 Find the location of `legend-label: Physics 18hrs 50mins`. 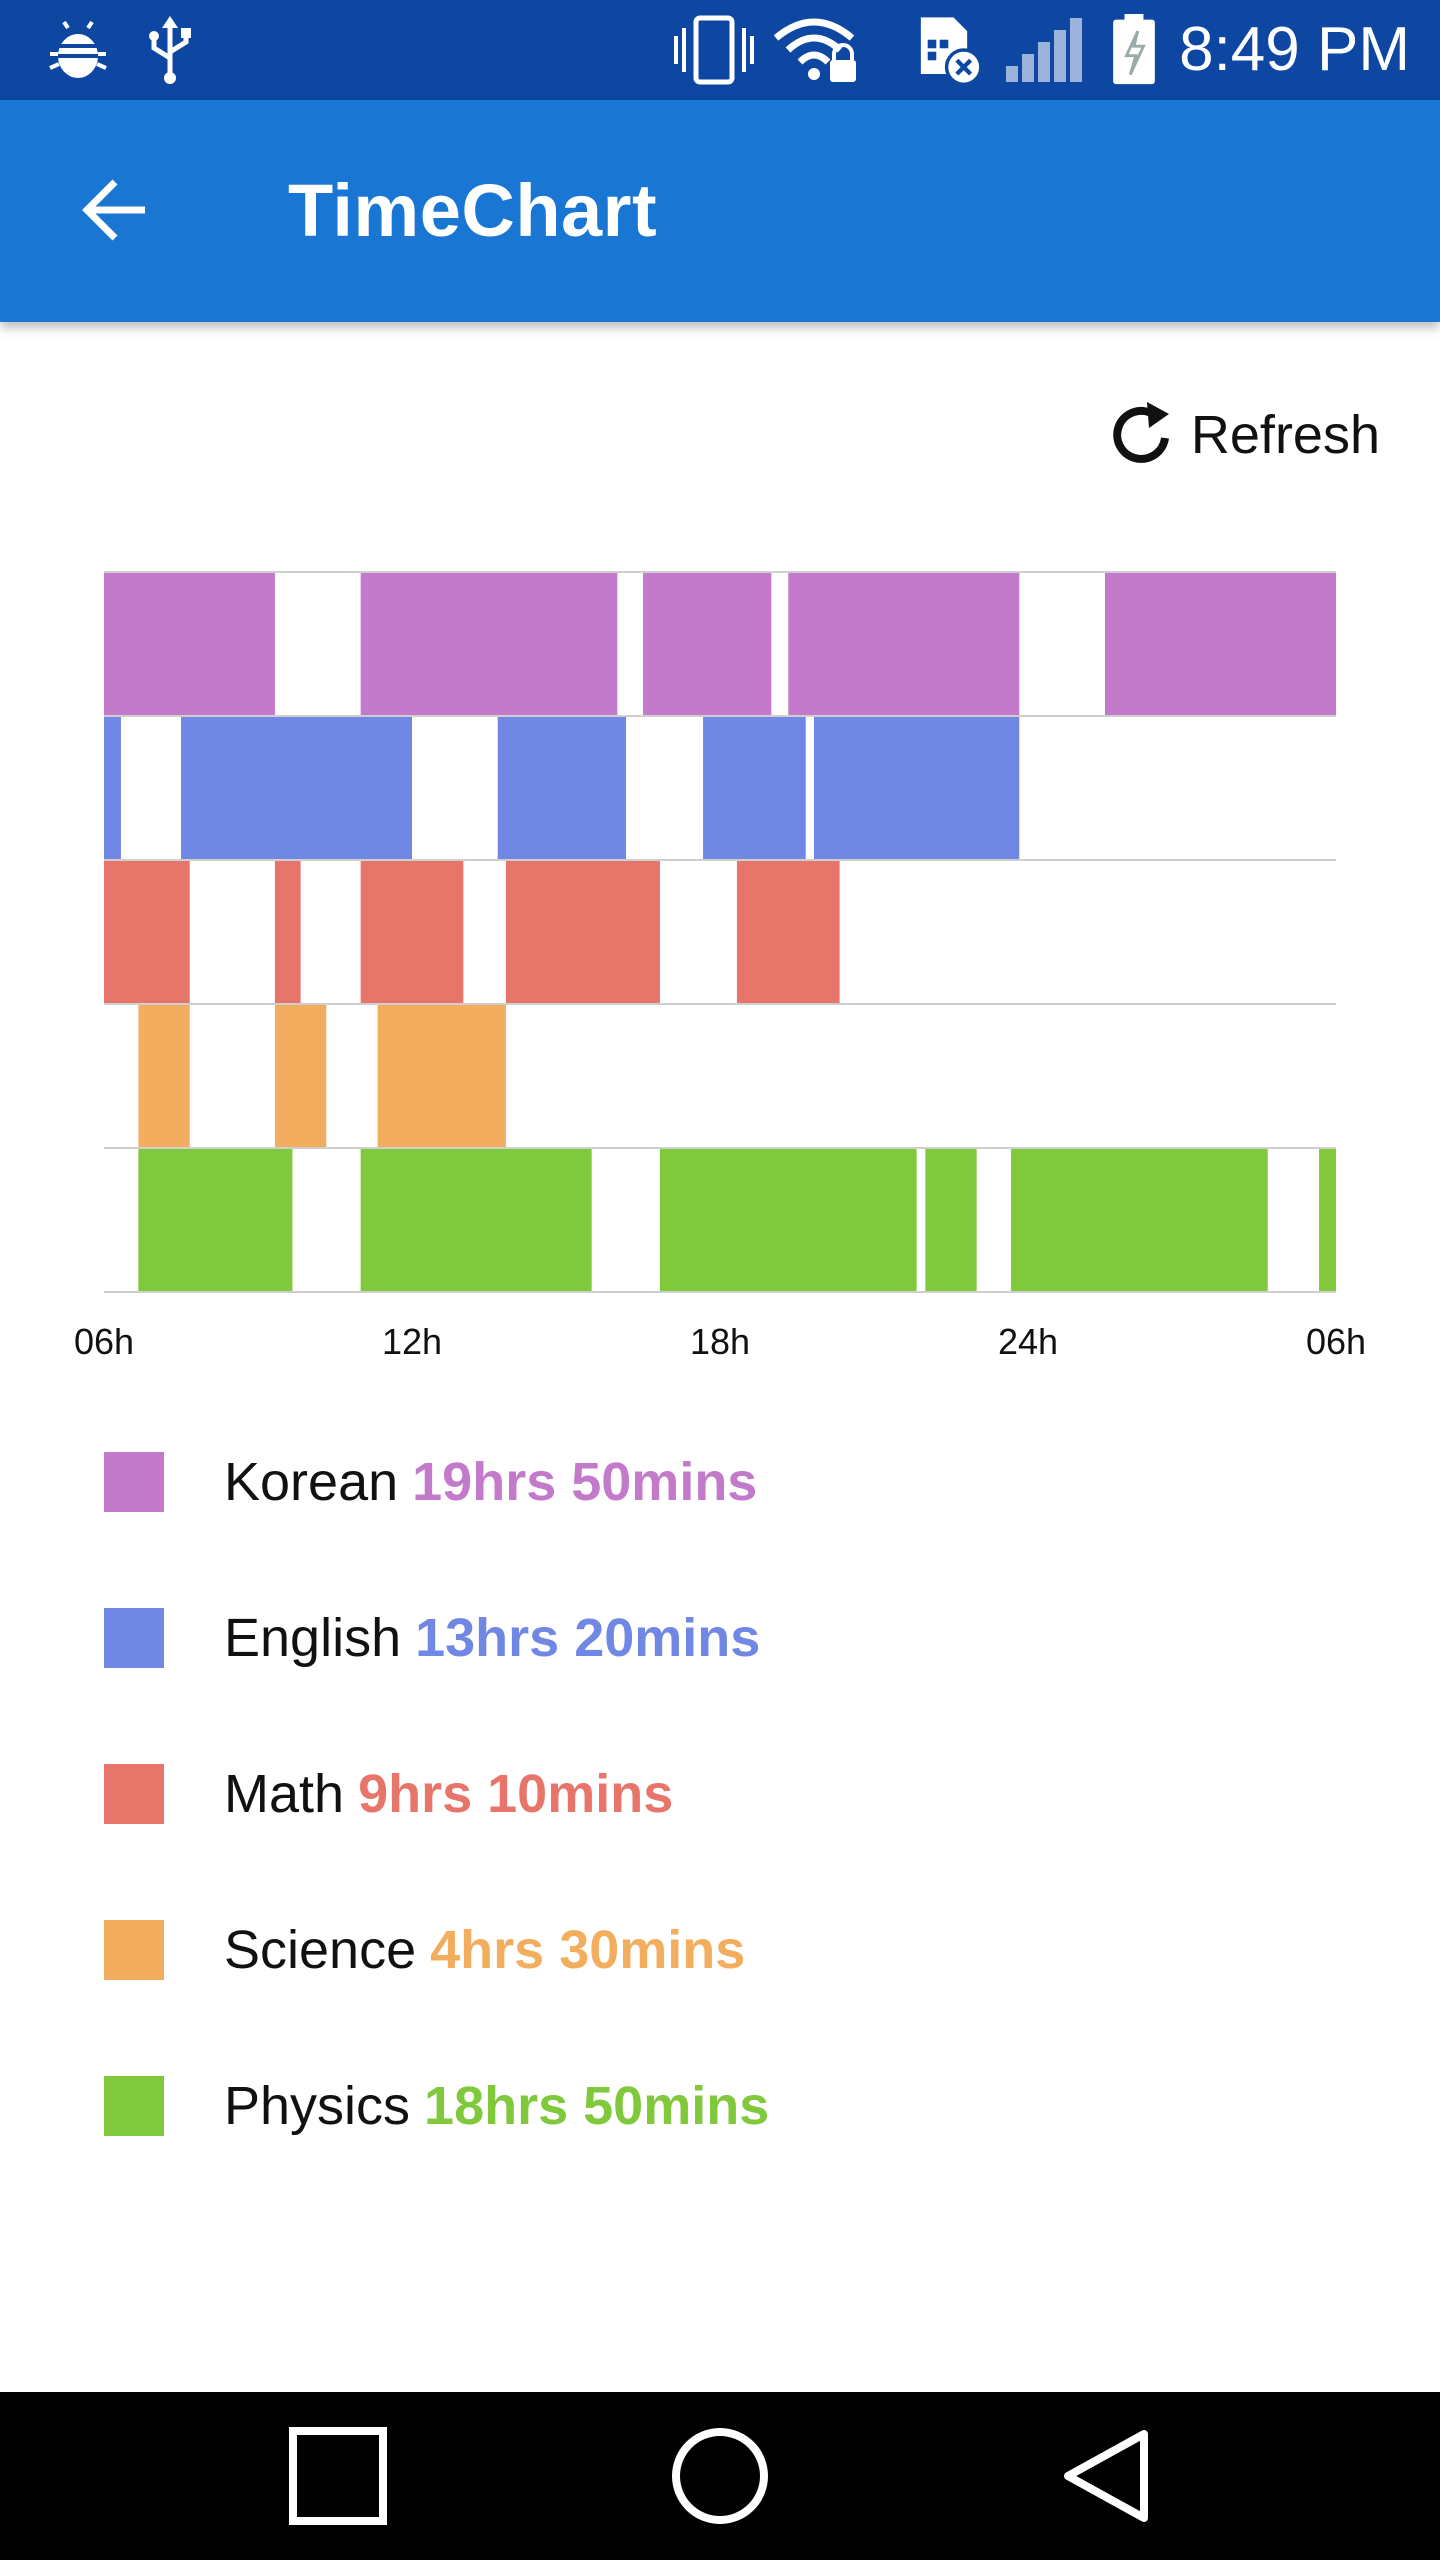

legend-label: Physics 18hrs 50mins is located at coordinates (496, 2106).